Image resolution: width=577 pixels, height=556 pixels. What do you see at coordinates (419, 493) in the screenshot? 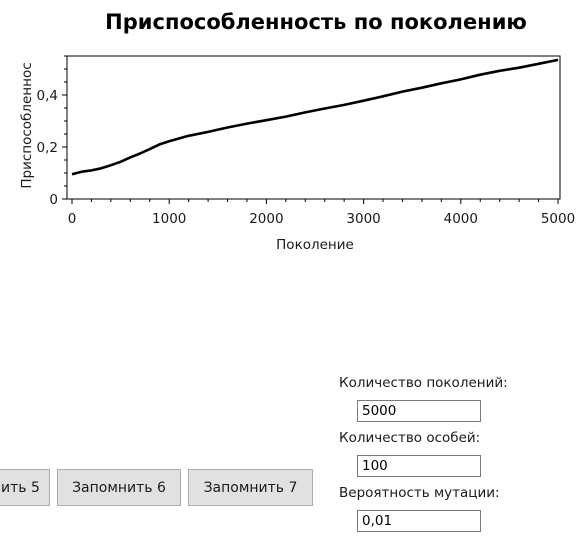
I see `mutation-label: Вероятность мутации:` at bounding box center [419, 493].